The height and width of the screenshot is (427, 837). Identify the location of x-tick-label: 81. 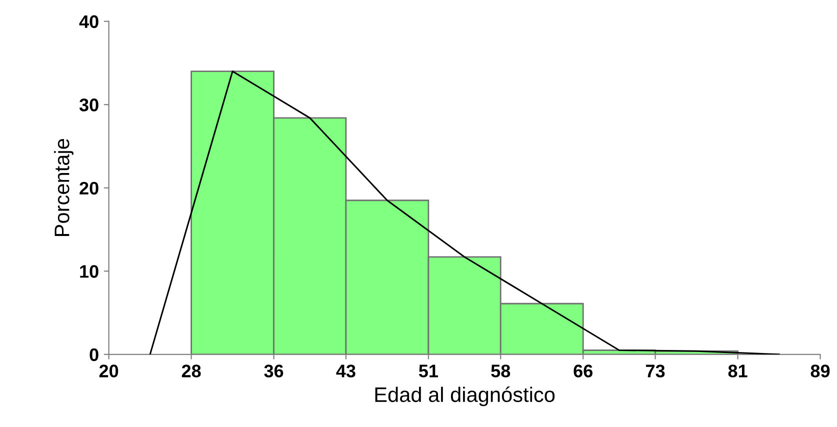
(738, 371).